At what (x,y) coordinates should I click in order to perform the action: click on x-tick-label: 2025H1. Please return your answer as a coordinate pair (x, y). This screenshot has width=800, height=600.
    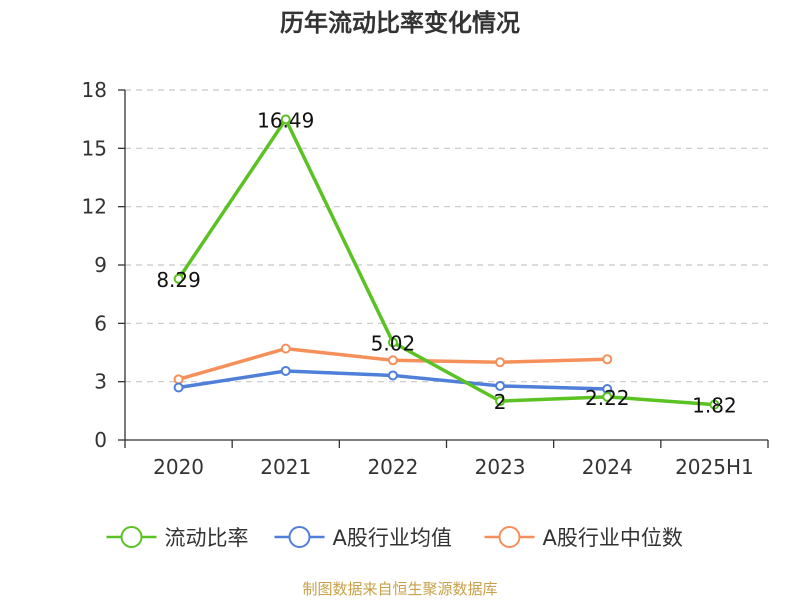
    Looking at the image, I should click on (714, 467).